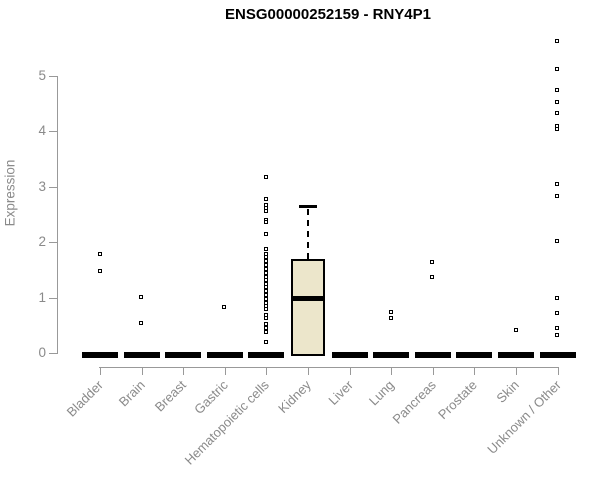 This screenshot has height=500, width=600. I want to click on x-axis-line, so click(329, 367).